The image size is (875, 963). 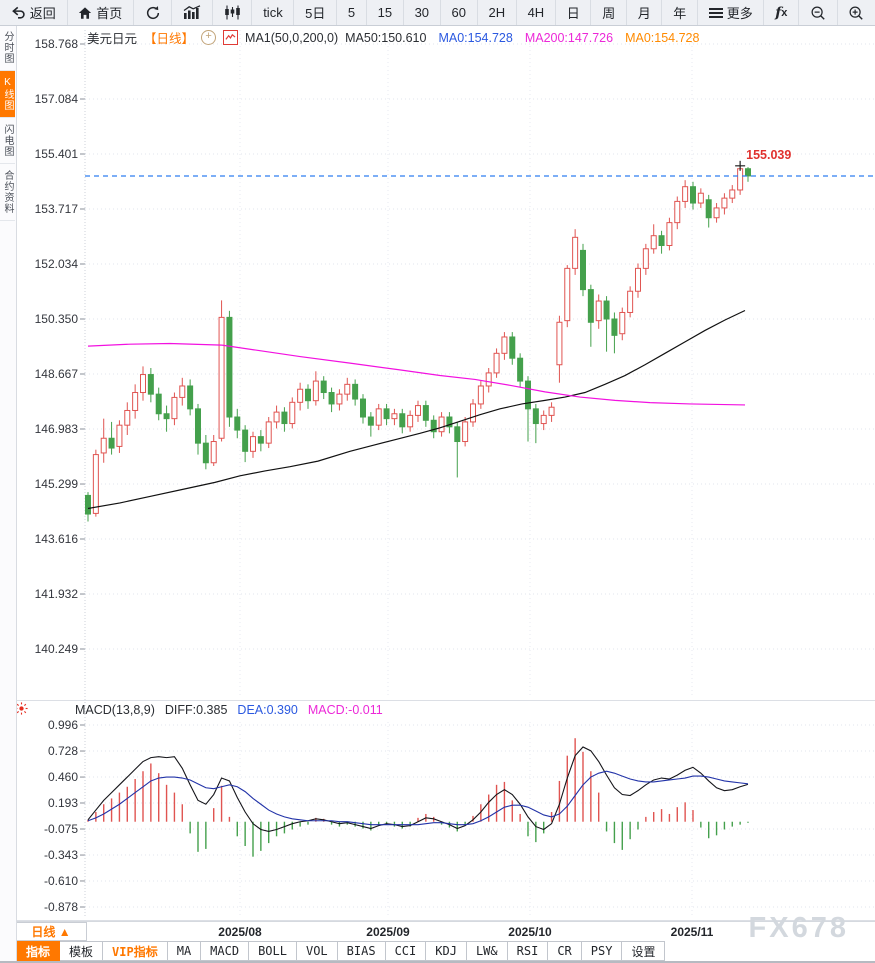 What do you see at coordinates (82, 951) in the screenshot?
I see `tab-模板: 模板` at bounding box center [82, 951].